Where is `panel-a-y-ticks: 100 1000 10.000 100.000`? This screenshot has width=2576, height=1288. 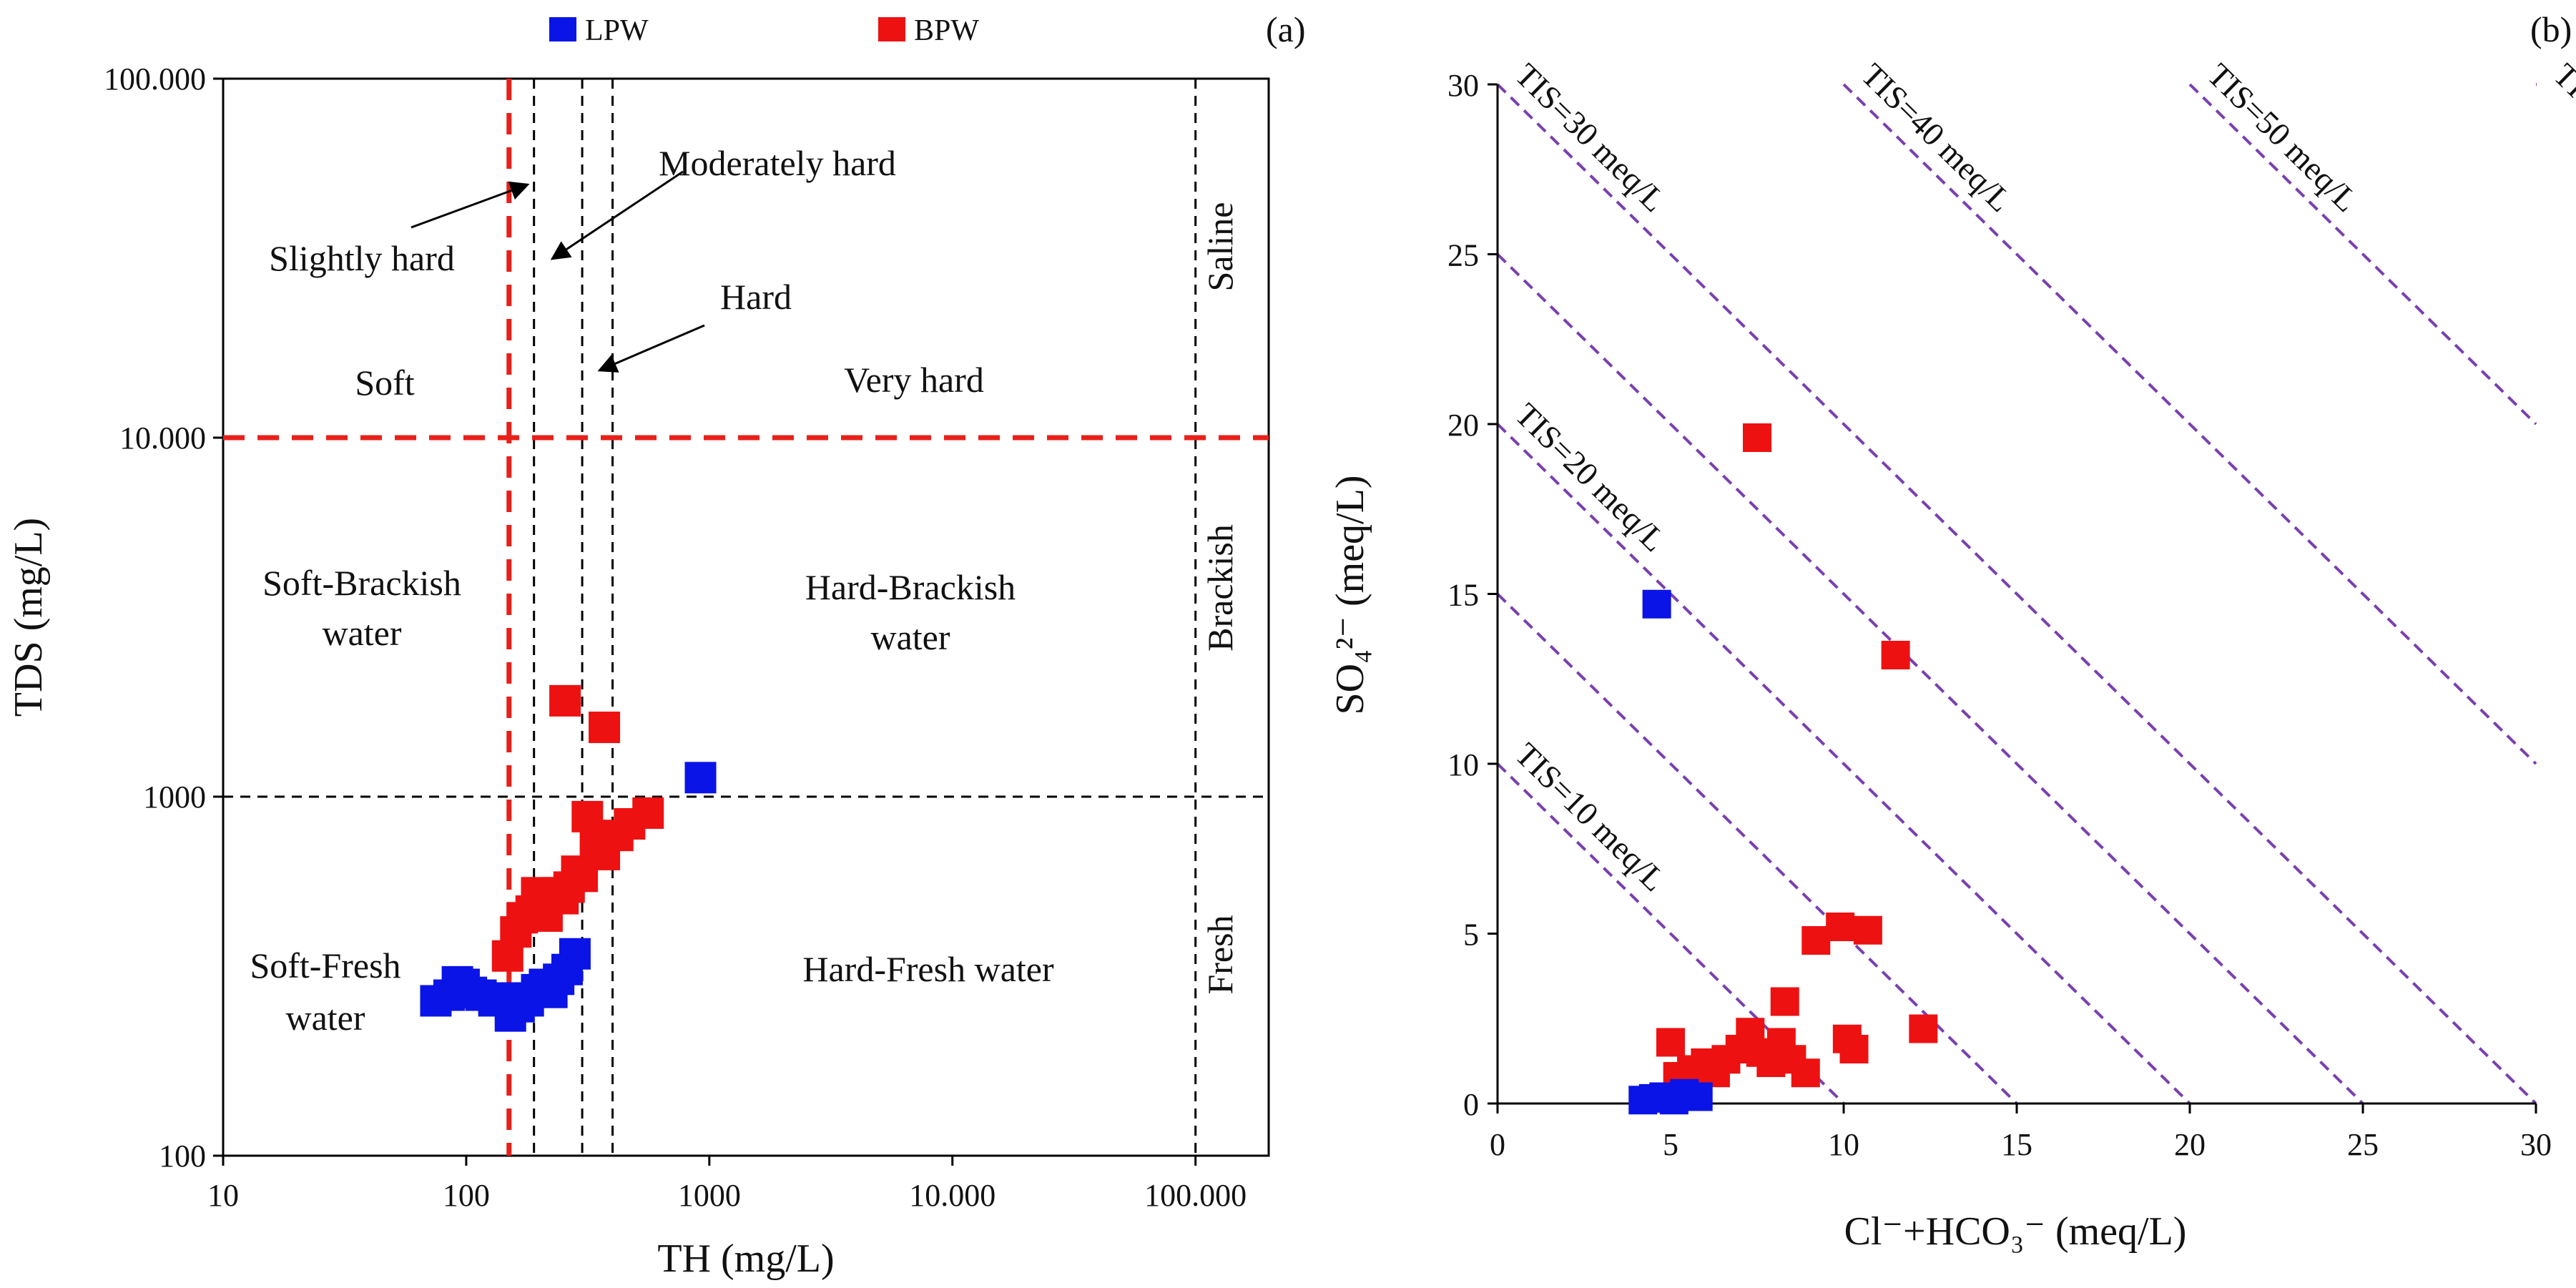
panel-a-y-ticks: 100 1000 10.000 100.000 is located at coordinates (164, 618).